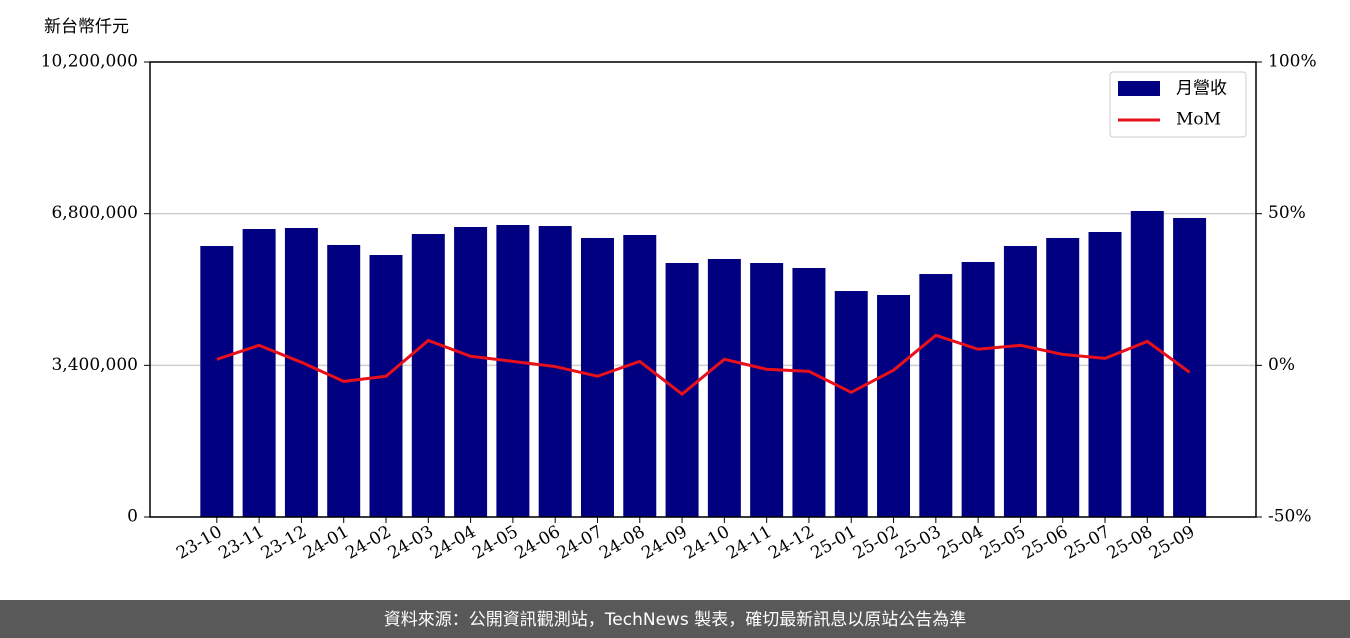 Image resolution: width=1350 pixels, height=638 pixels. I want to click on legend-label: 月營收, so click(1201, 89).